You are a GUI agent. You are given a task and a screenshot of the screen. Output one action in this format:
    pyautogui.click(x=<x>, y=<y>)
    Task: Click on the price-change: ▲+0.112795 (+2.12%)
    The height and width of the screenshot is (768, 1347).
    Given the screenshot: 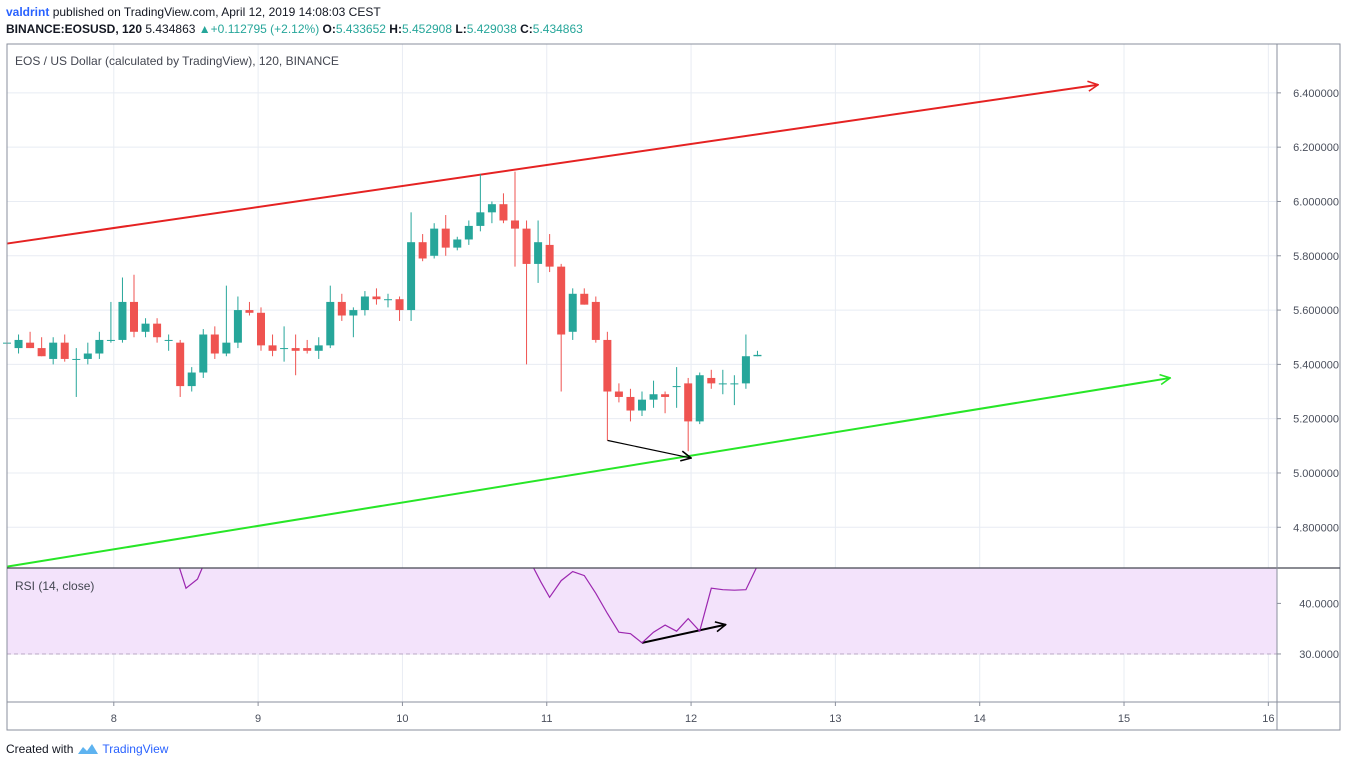 What is the action you would take?
    pyautogui.click(x=259, y=29)
    